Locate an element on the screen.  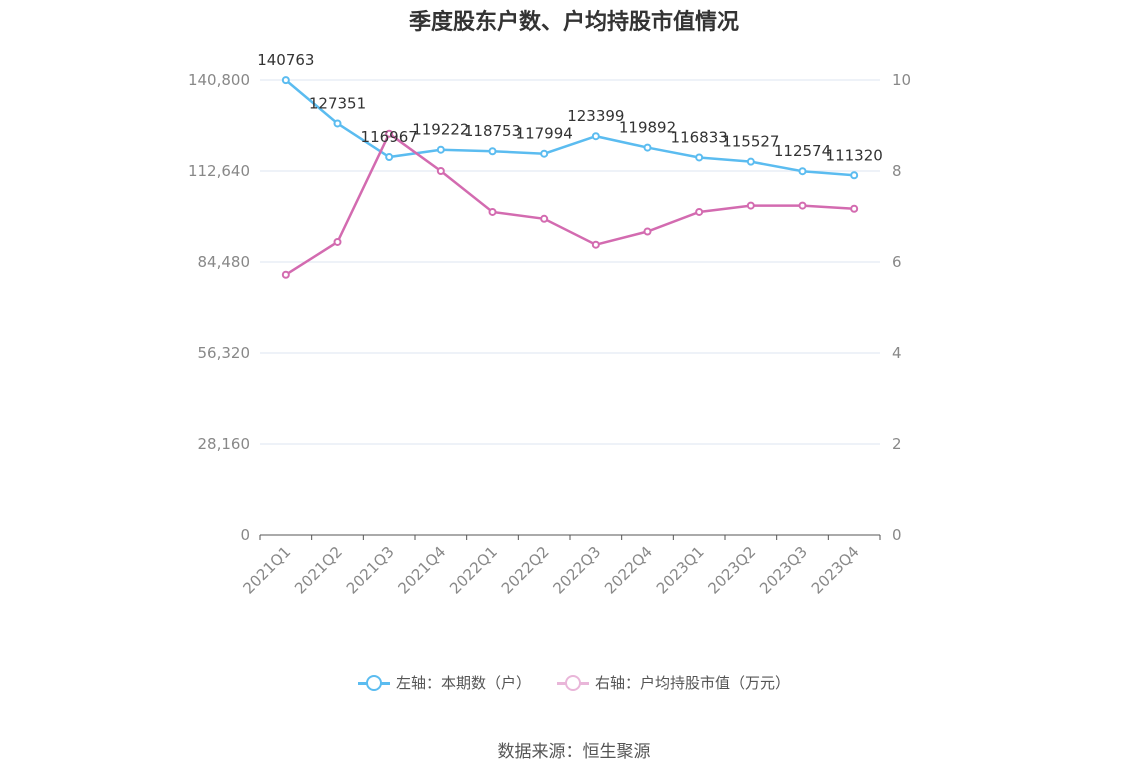
y-left-tick-label: 56,320 is located at coordinates (224, 353).